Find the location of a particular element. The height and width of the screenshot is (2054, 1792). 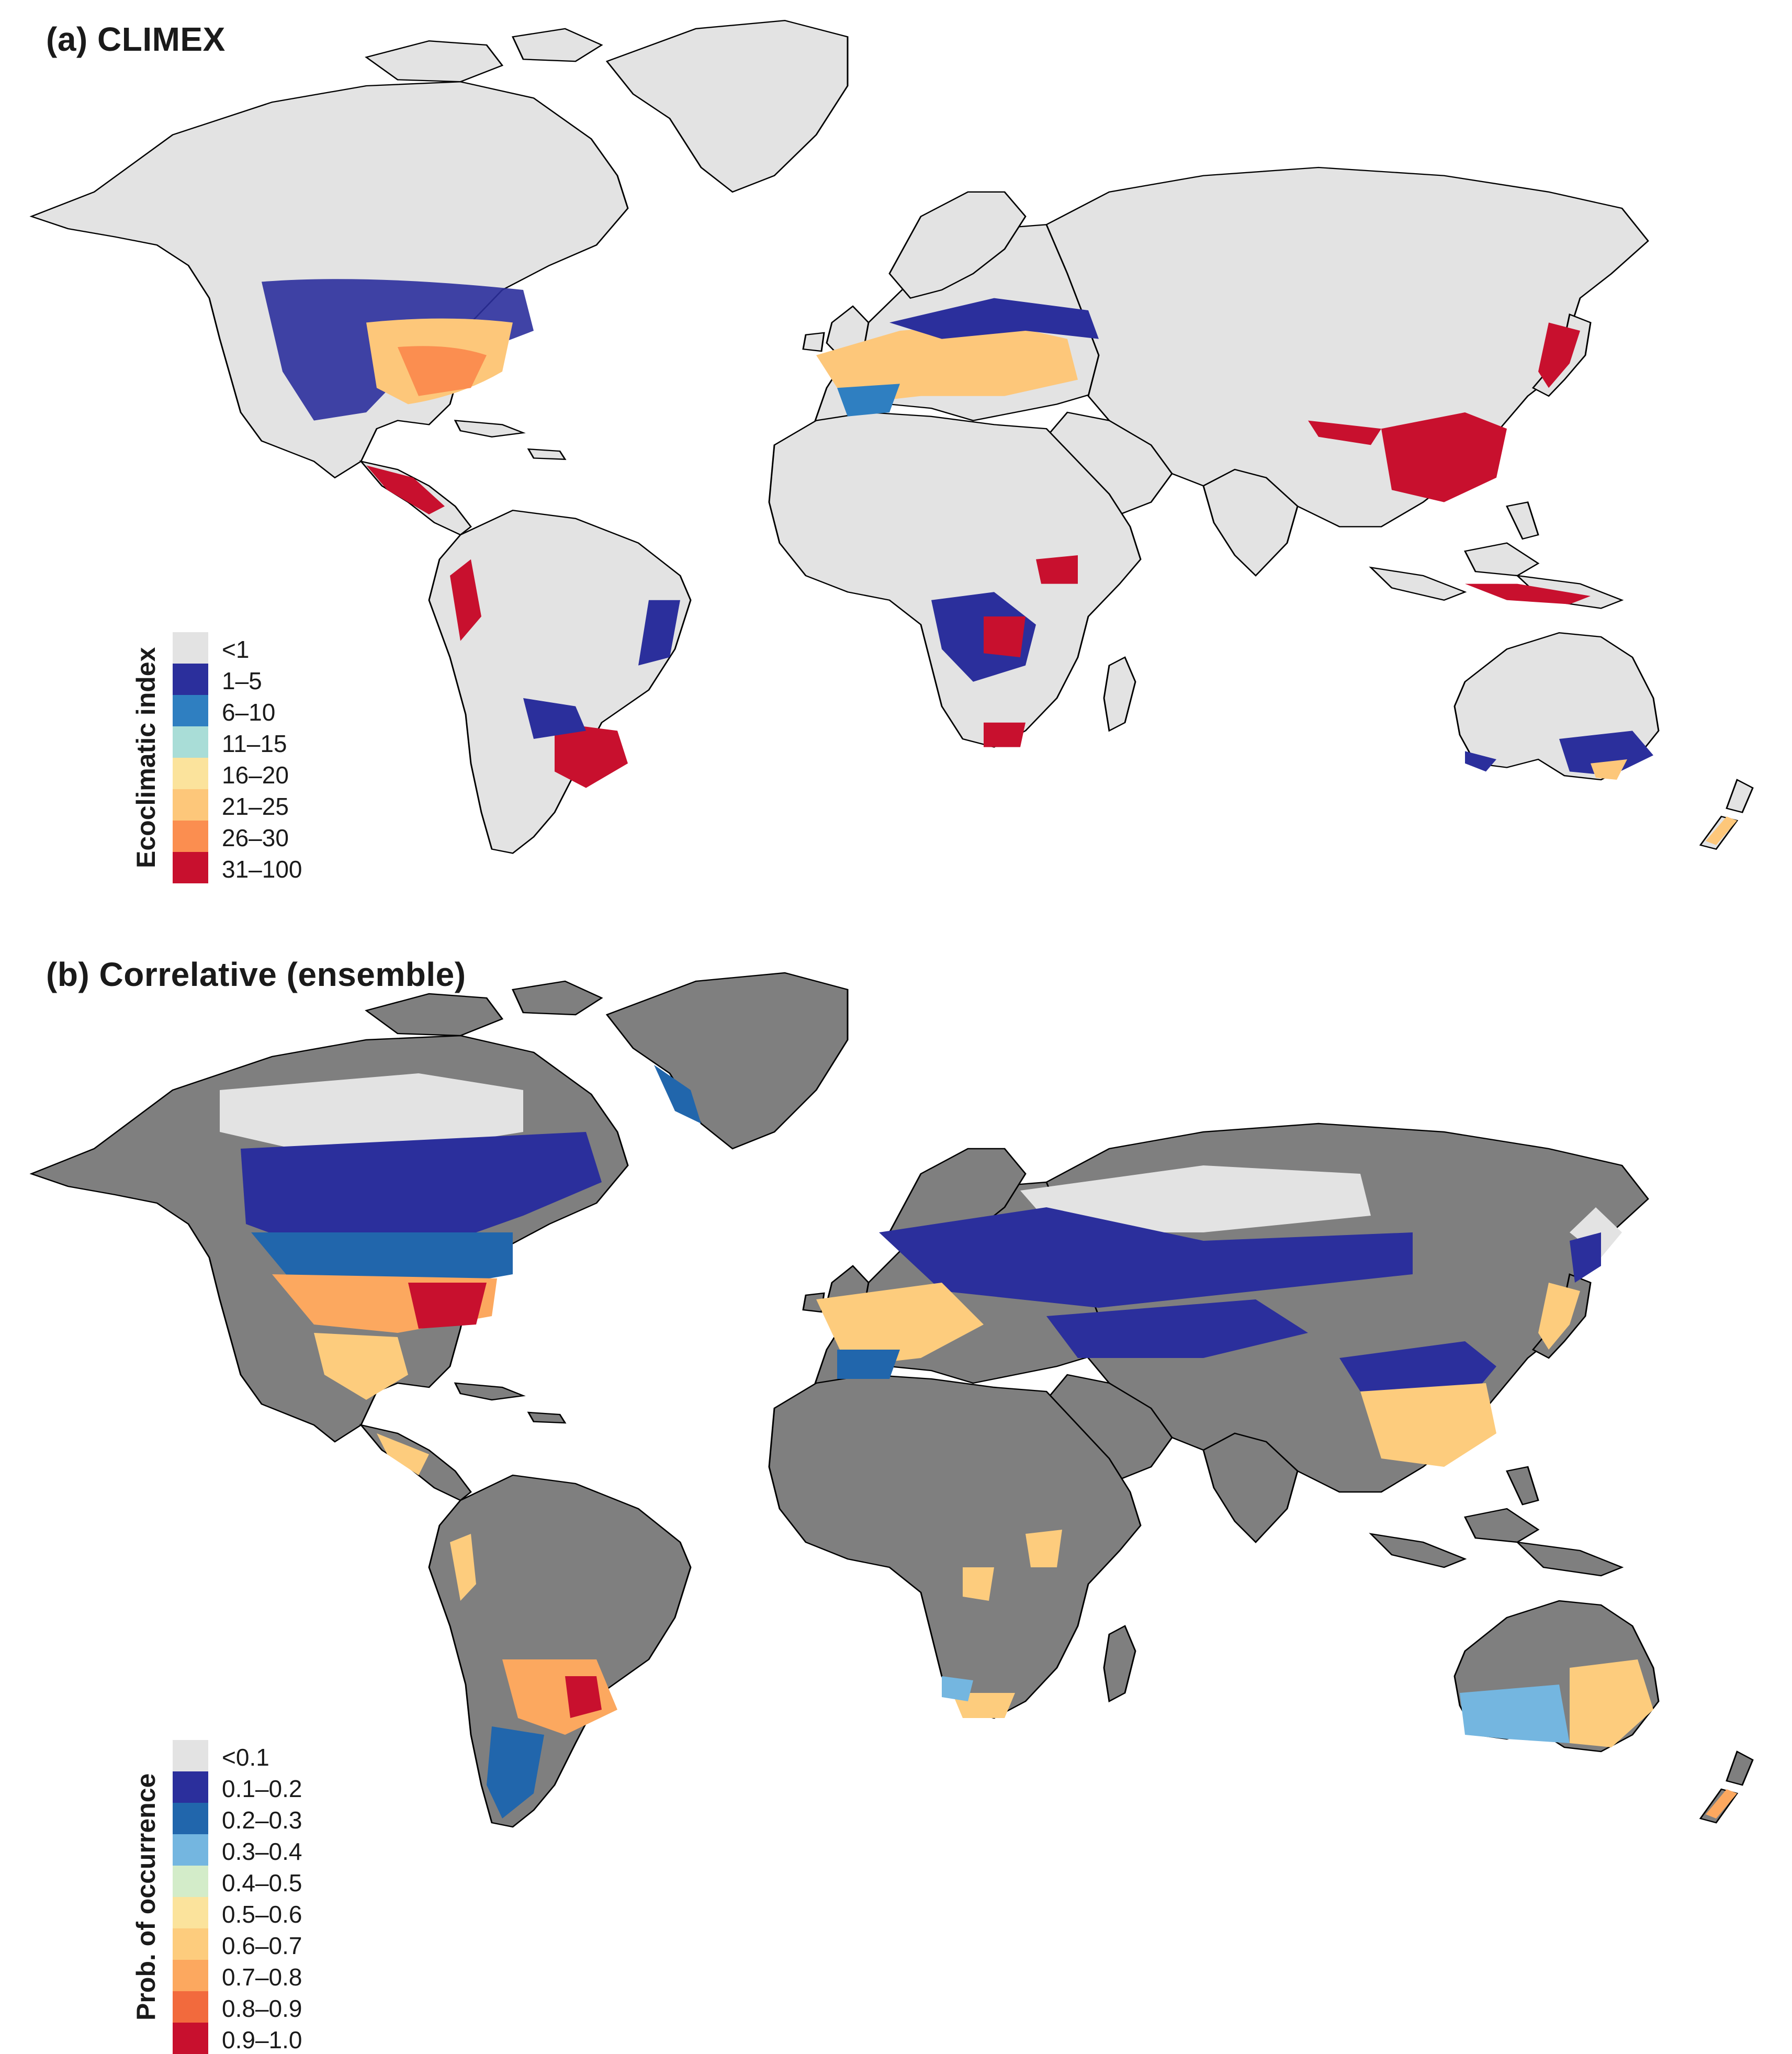

legend-label: 0.8–0.9 is located at coordinates (262, 2008).